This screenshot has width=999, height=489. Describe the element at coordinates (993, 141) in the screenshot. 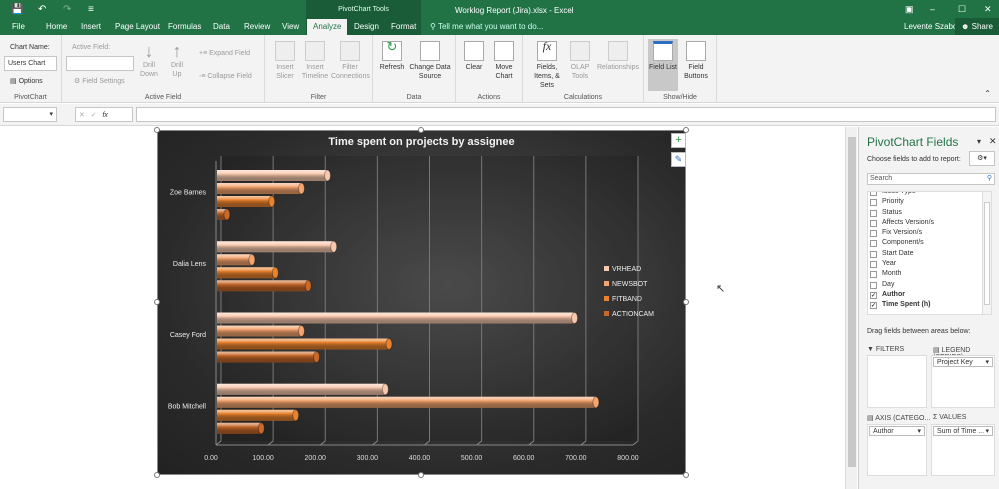

I see `pane-close-icon: ✕` at that location.